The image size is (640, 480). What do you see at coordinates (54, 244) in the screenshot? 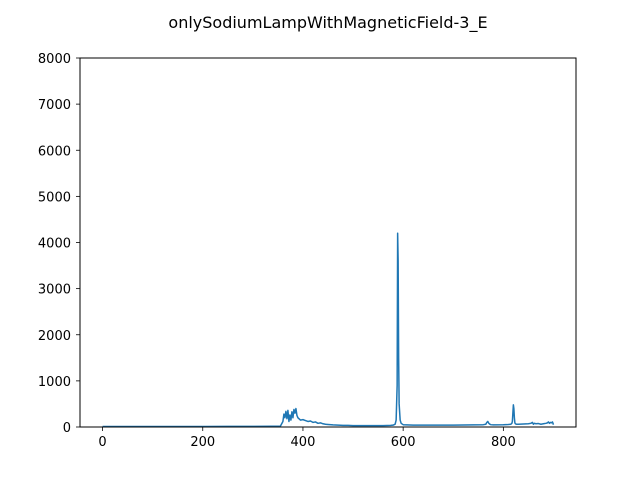
I see `y-tick-label: 4000` at bounding box center [54, 244].